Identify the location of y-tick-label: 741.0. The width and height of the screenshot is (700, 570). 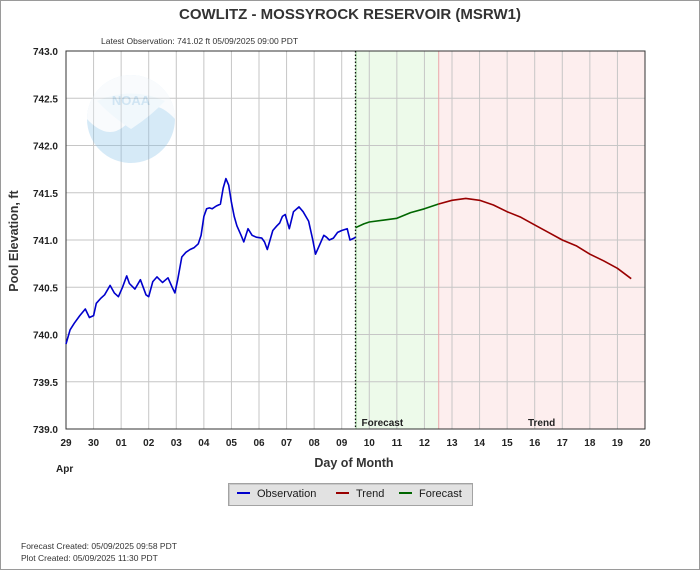
(45, 241).